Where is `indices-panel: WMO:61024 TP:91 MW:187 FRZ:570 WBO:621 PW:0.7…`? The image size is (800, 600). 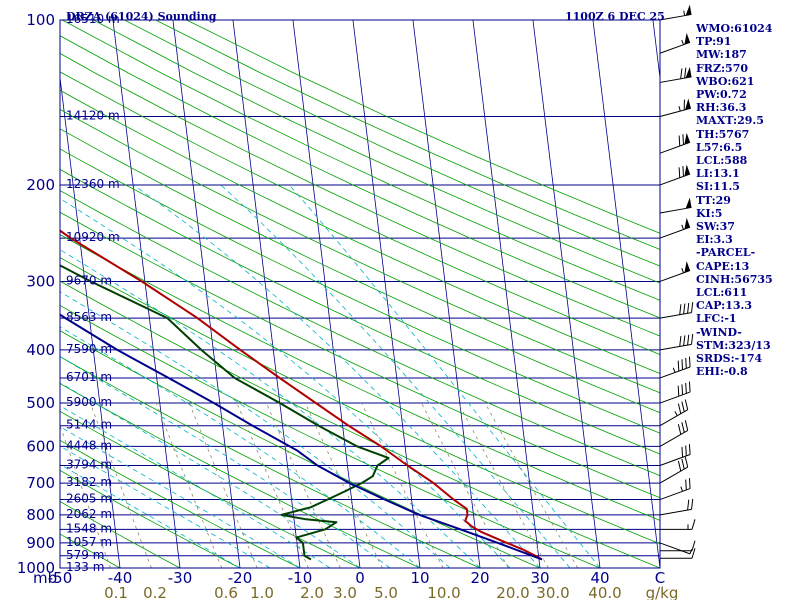
indices-panel: WMO:61024 TP:91 MW:187 FRZ:570 WBO:621 PW:0.7… is located at coordinates (746, 200).